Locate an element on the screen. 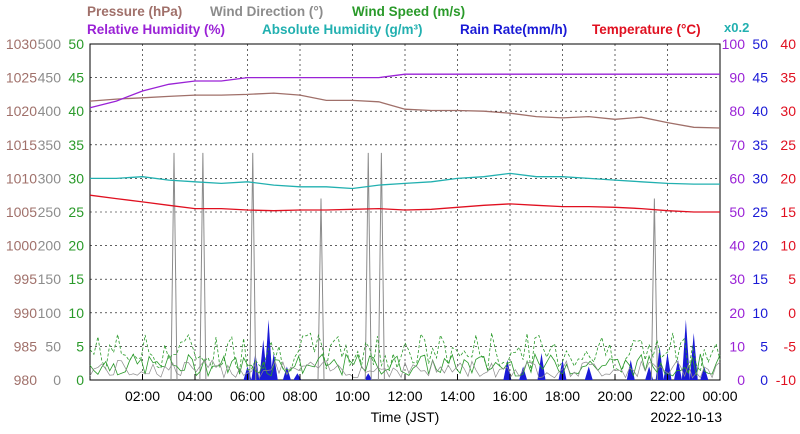 The height and width of the screenshot is (434, 800). x-tick-label: 12:00 is located at coordinates (404, 396).